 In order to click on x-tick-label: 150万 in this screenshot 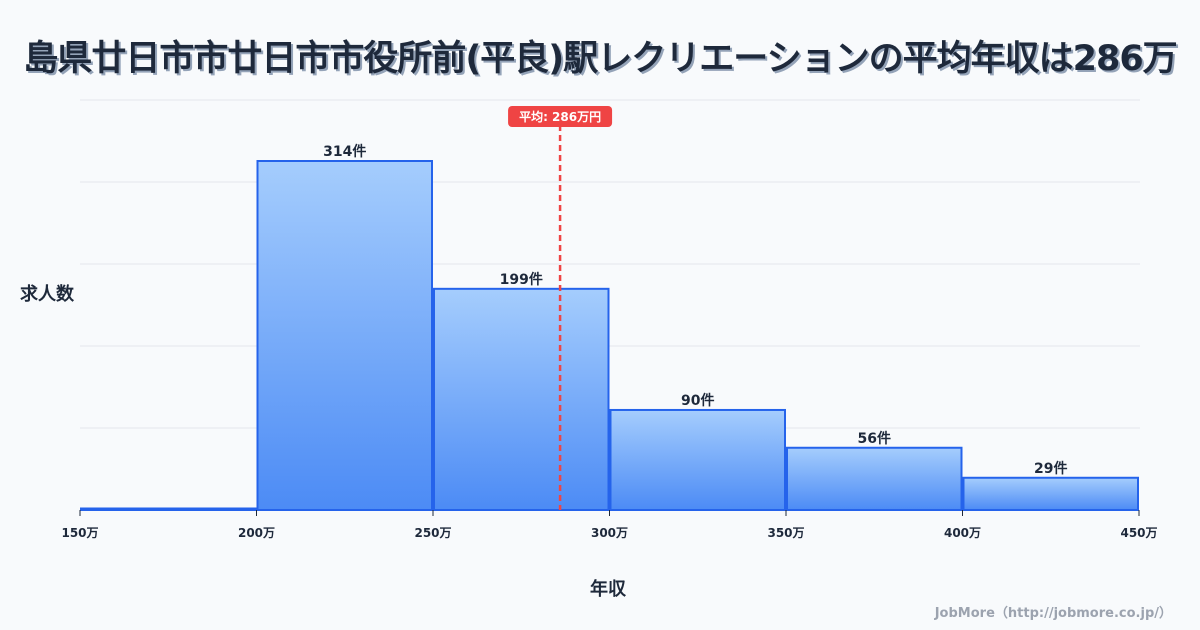, I will do `click(79, 533)`.